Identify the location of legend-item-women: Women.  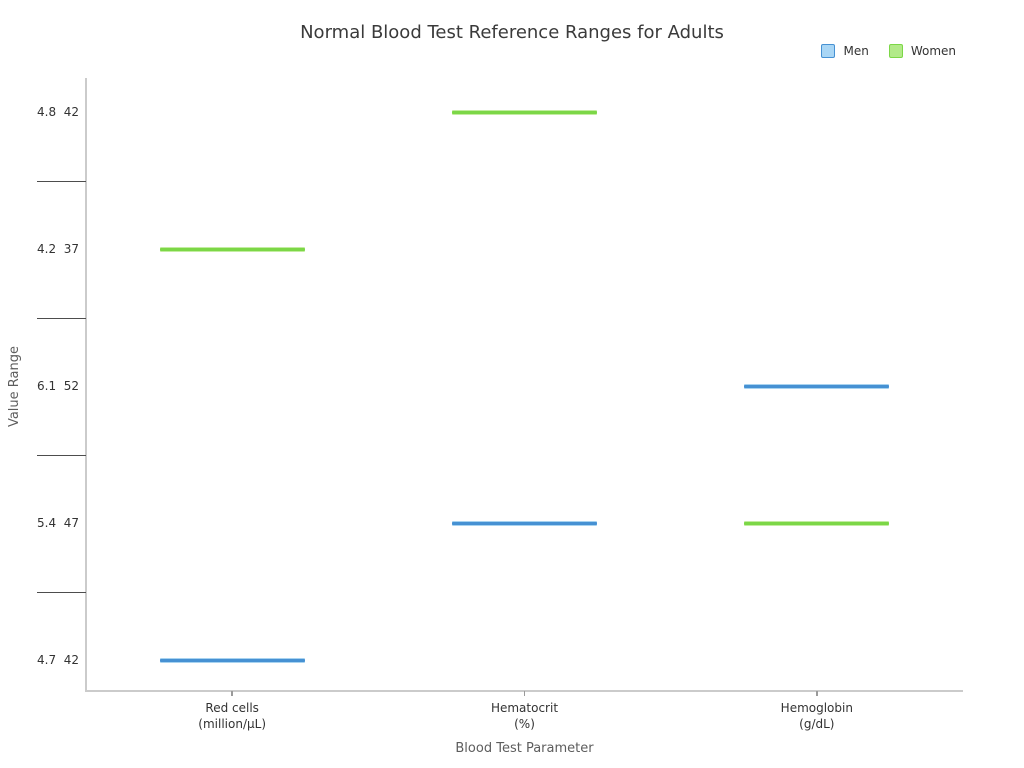
(922, 51).